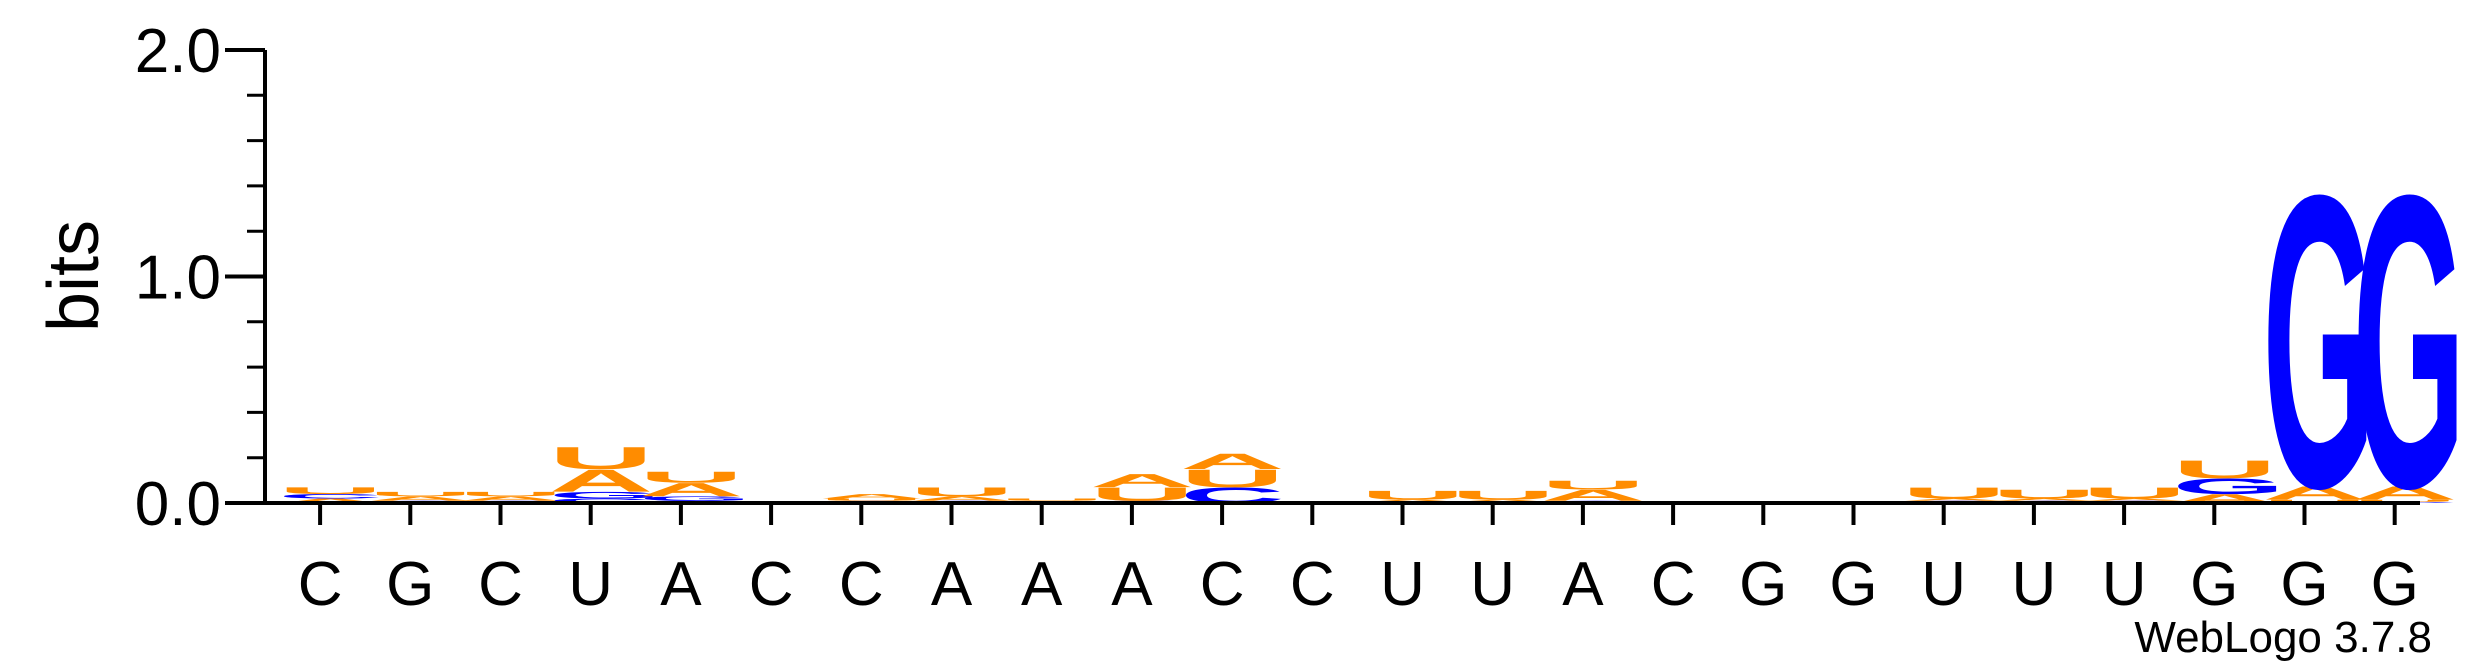  Describe the element at coordinates (178, 504) in the screenshot. I see `y-tick-label: 0.0` at that location.